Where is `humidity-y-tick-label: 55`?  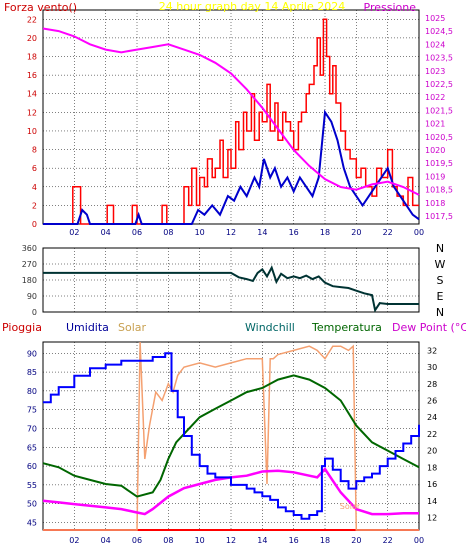 humidity-y-tick-label: 55 is located at coordinates (32, 485).